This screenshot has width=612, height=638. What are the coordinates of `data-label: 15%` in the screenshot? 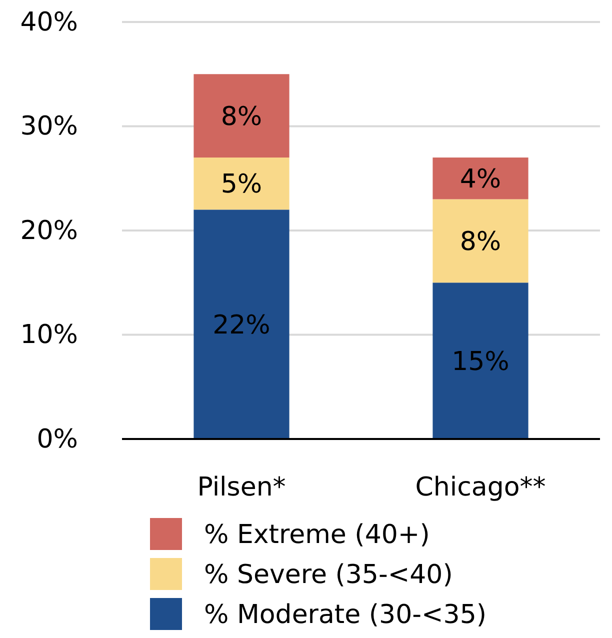 It's located at (481, 361).